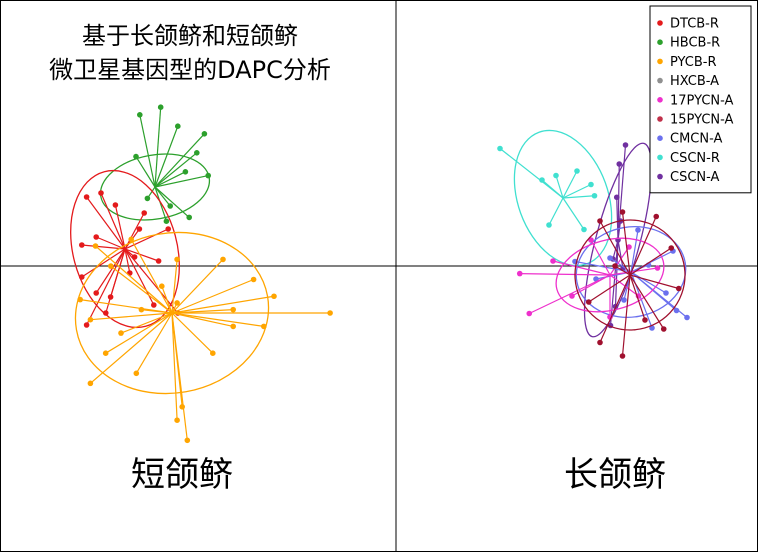 The image size is (758, 552). I want to click on ellipse-15pycn-a, so click(630, 275).